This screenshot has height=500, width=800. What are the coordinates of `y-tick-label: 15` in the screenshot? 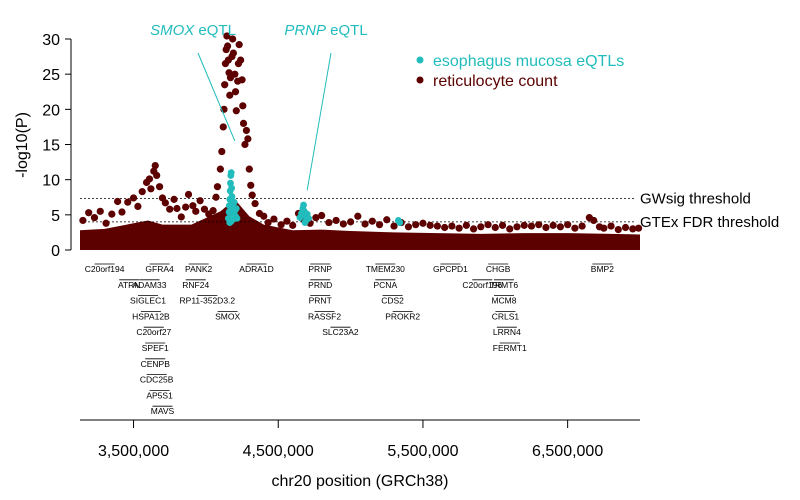 It's located at (51, 146).